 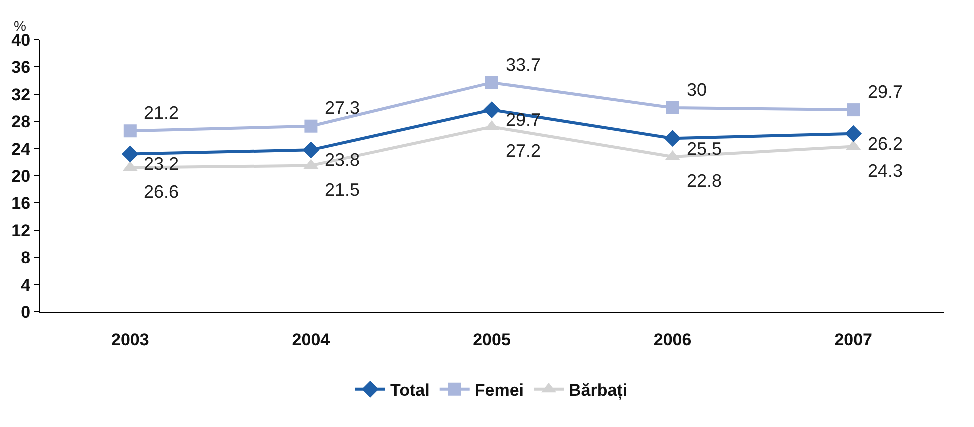 What do you see at coordinates (21, 122) in the screenshot?
I see `y-tick-label: 28` at bounding box center [21, 122].